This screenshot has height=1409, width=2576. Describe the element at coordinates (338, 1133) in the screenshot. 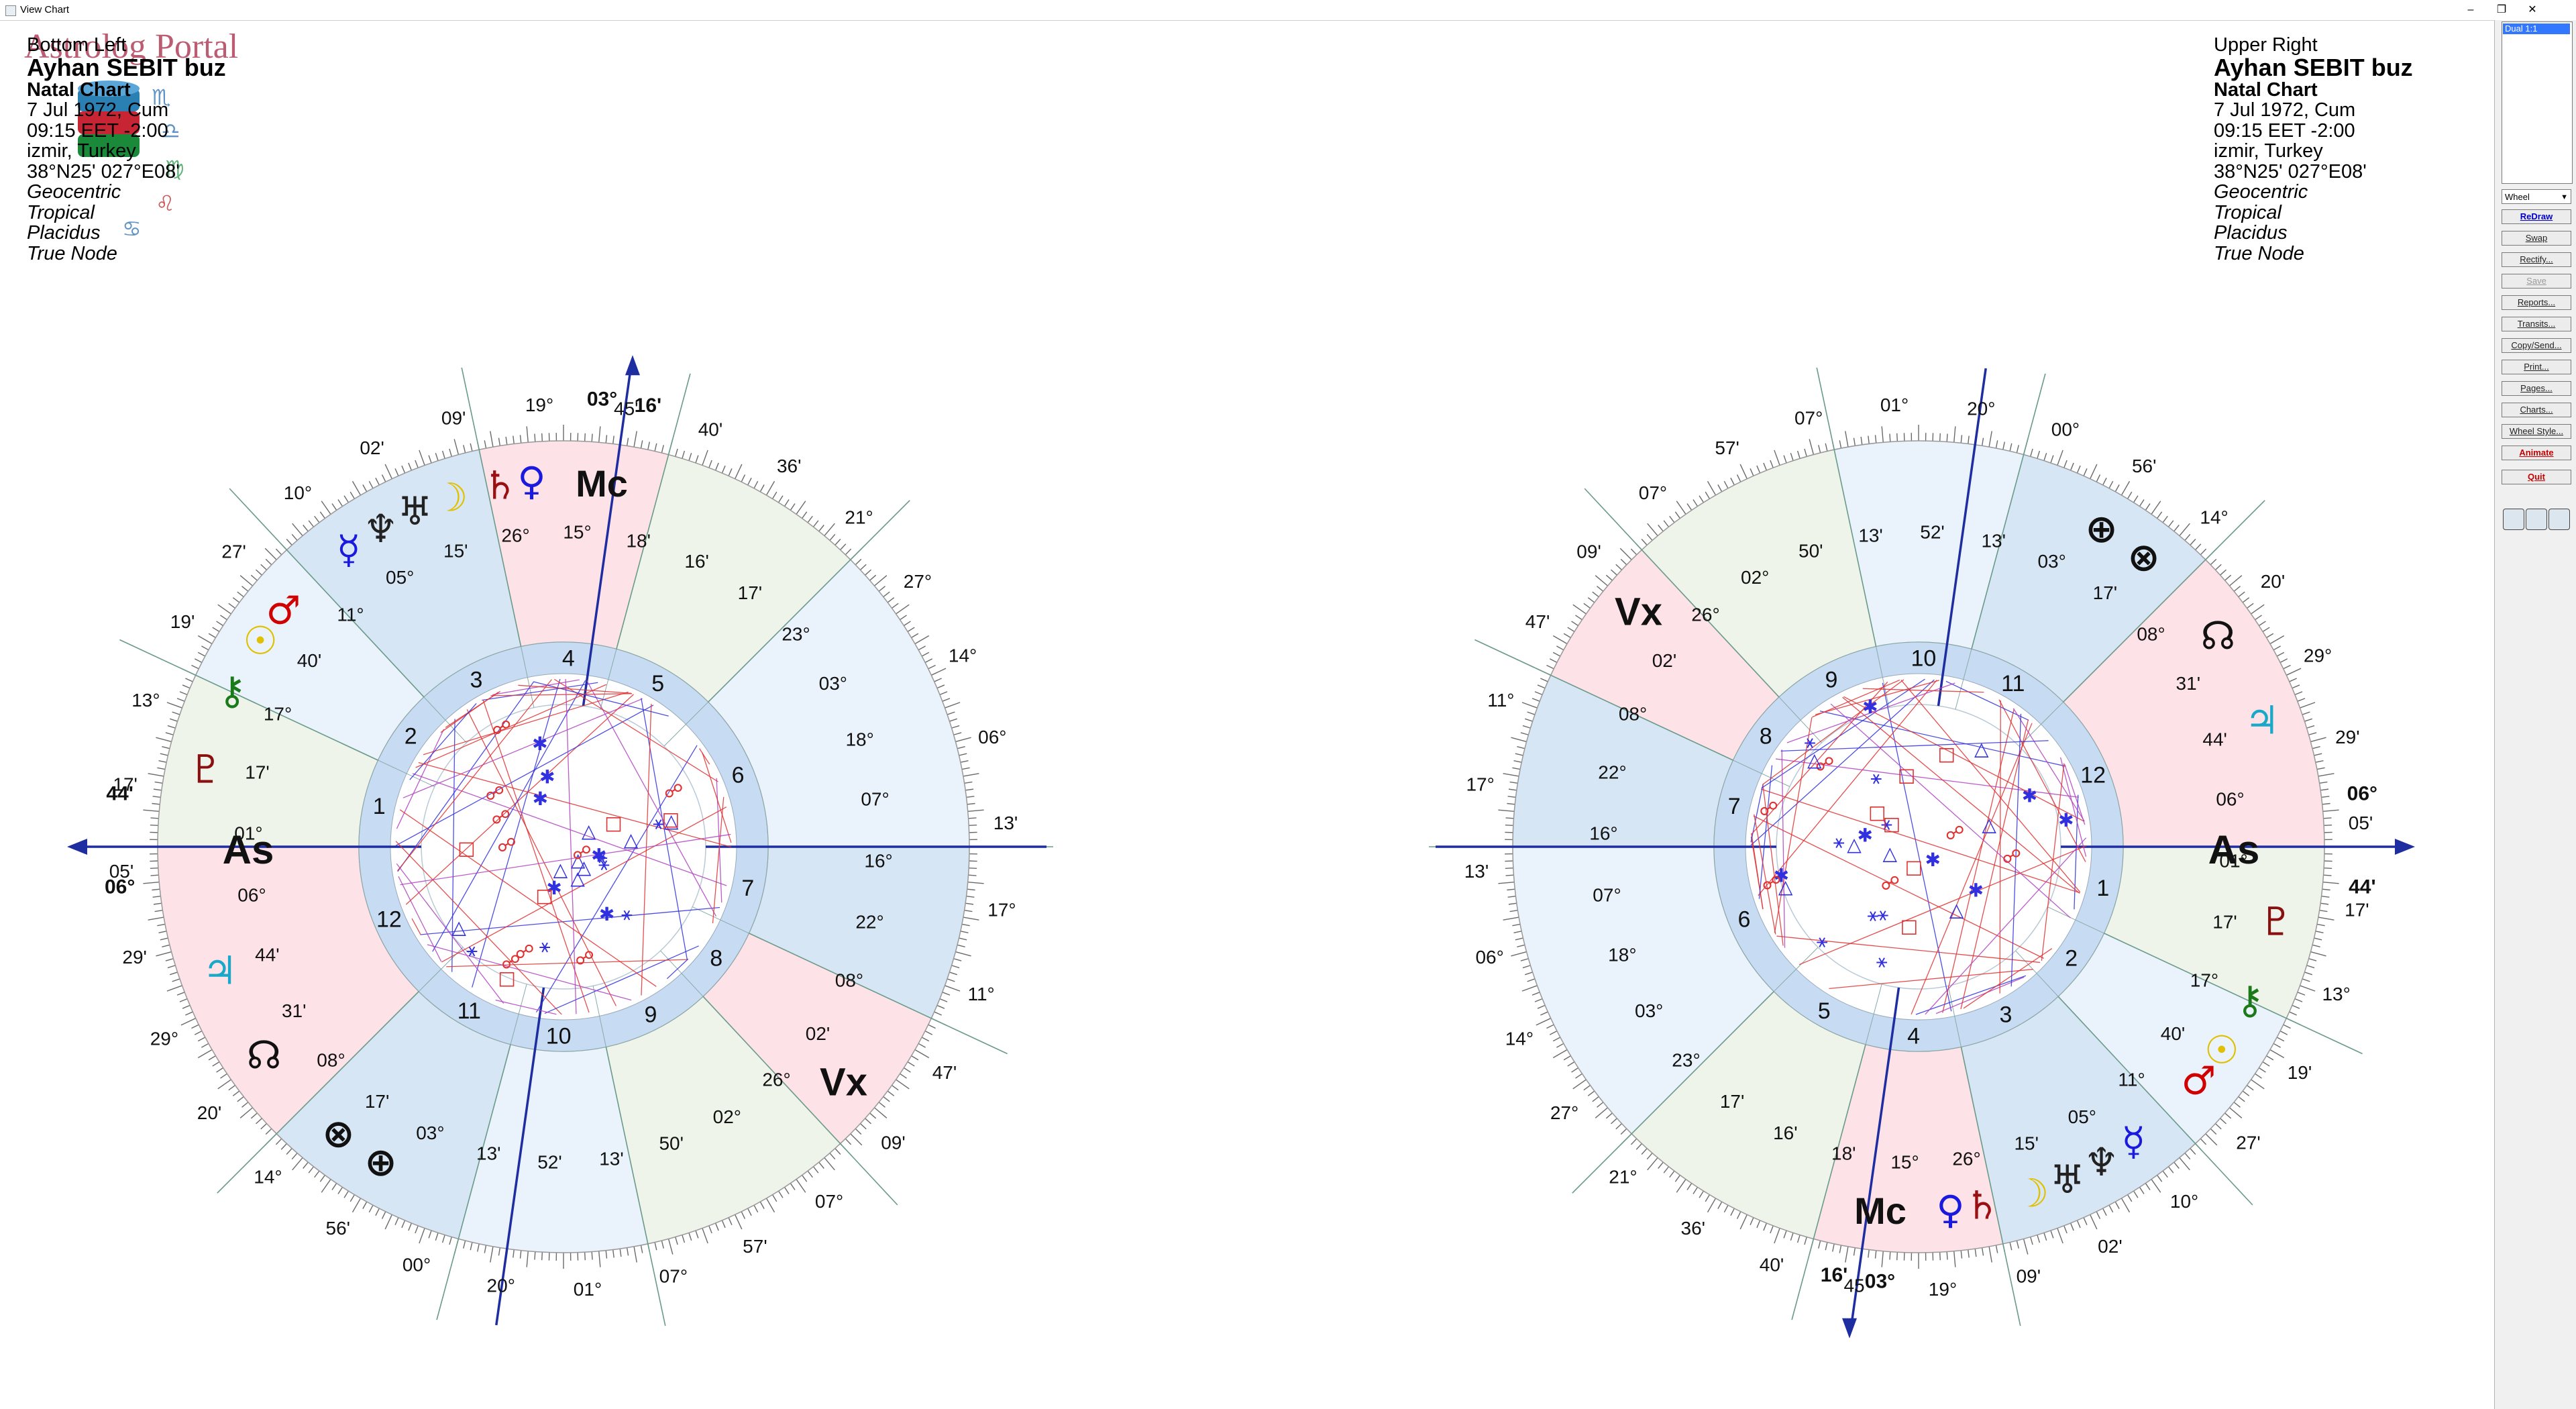

I see `planet-glyph: ⊗` at that location.